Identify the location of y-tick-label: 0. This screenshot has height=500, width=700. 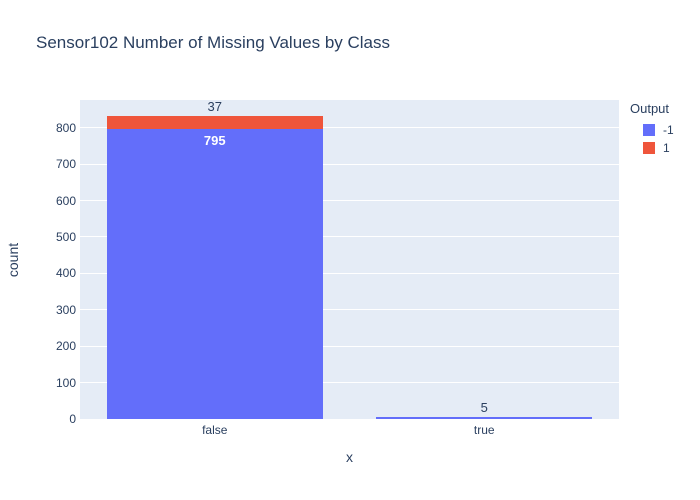
(72, 419).